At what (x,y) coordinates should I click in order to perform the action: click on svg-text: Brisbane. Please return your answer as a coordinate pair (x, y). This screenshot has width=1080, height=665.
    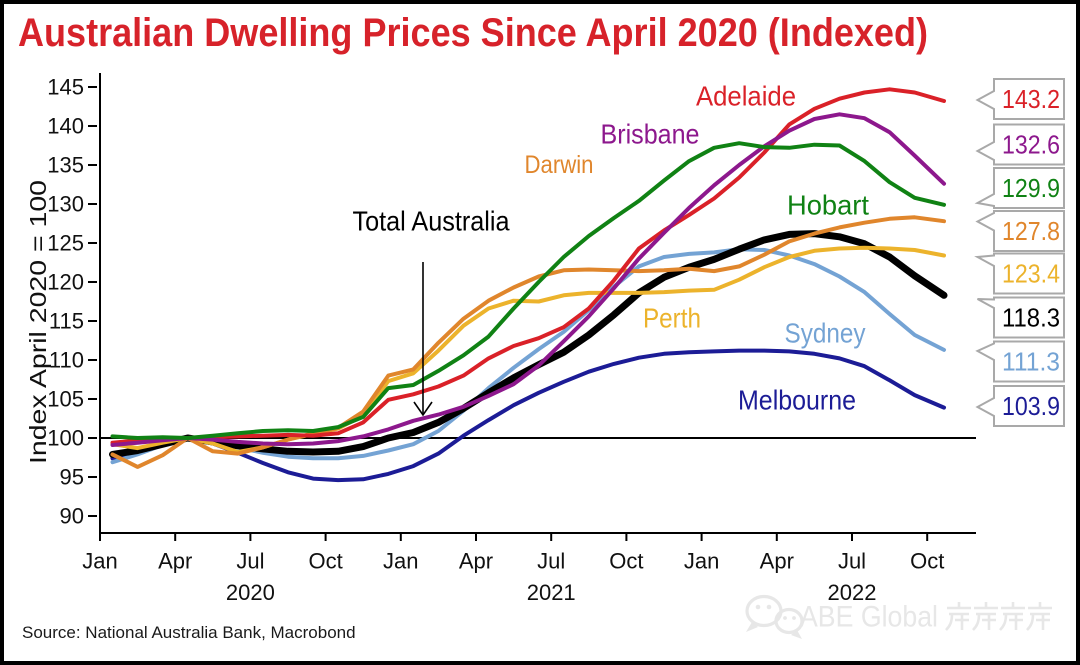
    Looking at the image, I should click on (650, 134).